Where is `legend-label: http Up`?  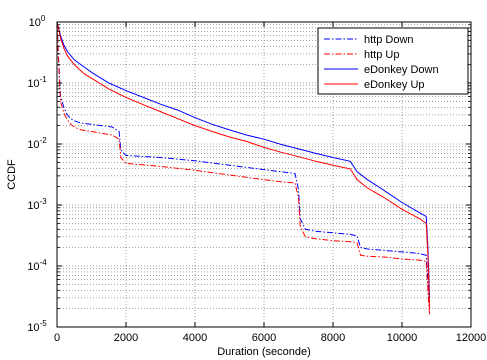 legend-label: http Up is located at coordinates (381, 55).